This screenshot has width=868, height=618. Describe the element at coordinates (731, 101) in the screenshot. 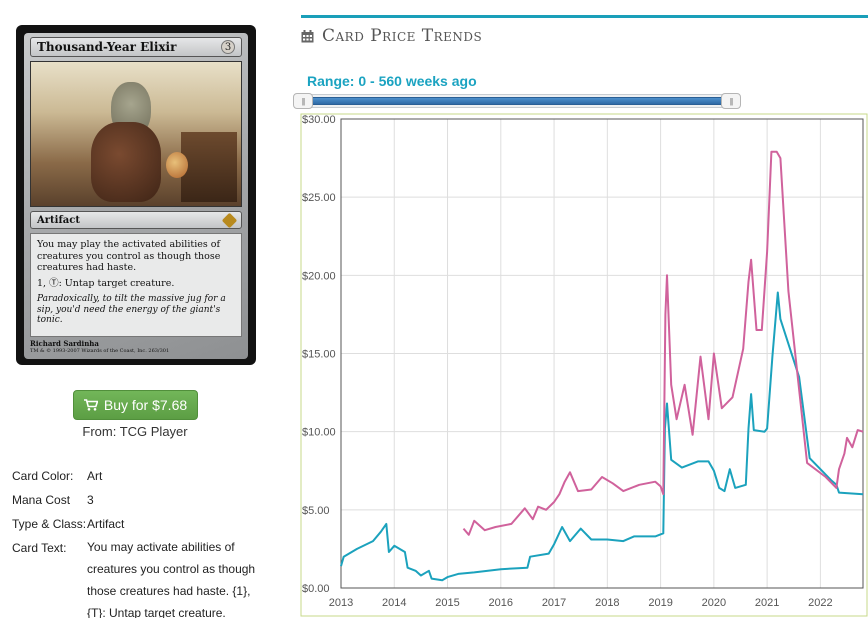

I see `slider-handle-end: |||` at that location.